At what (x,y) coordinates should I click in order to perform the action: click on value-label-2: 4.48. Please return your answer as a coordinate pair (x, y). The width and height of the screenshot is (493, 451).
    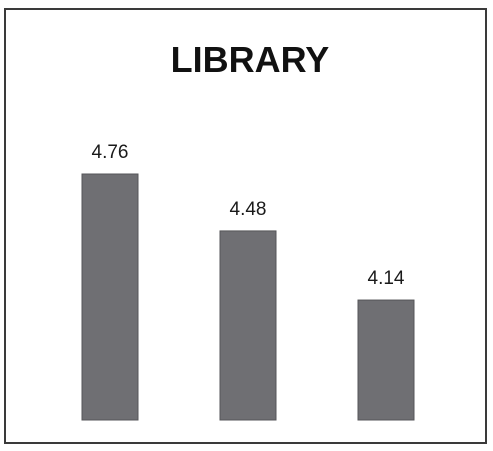
    Looking at the image, I should click on (248, 209).